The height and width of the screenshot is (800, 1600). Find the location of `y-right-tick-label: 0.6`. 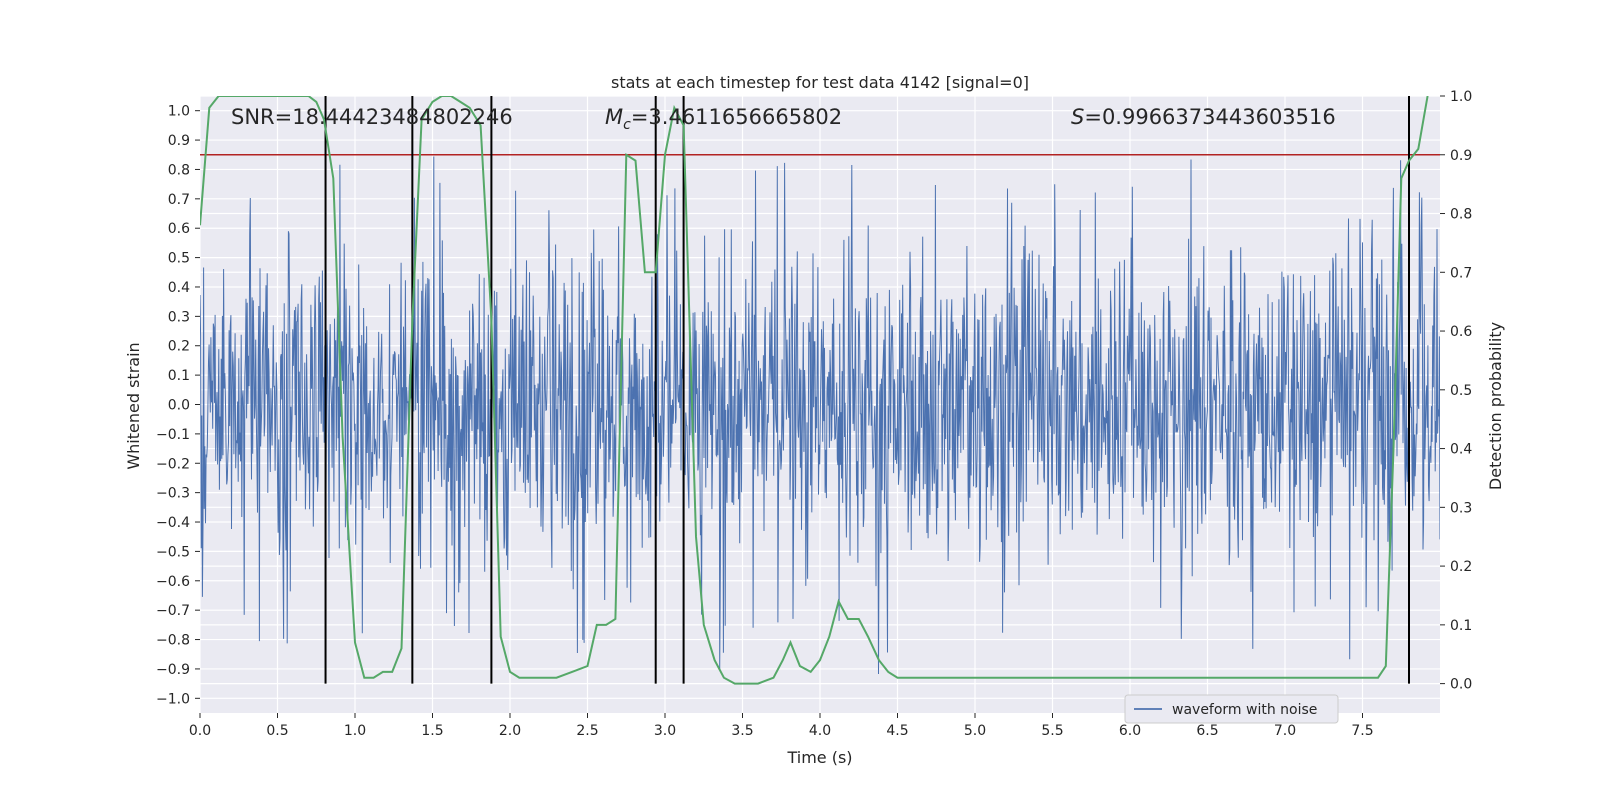

y-right-tick-label: 0.6 is located at coordinates (1461, 332).